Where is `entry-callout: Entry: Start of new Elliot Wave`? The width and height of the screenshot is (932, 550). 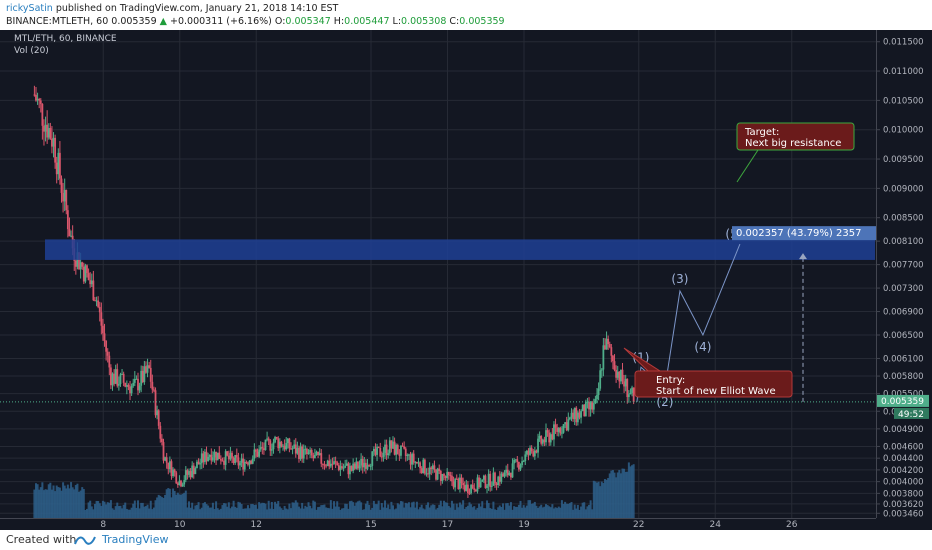
entry-callout: Entry: Start of new Elliot Wave is located at coordinates (708, 372).